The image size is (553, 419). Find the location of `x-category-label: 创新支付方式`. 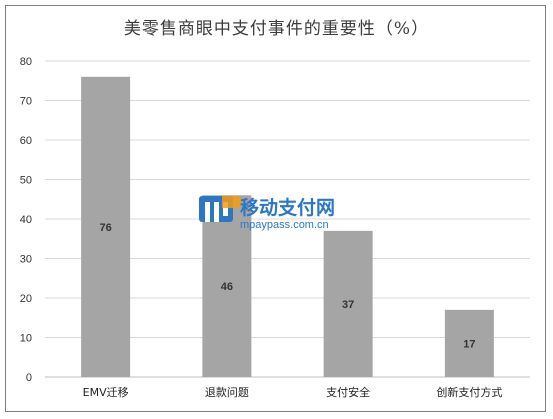

x-category-label: 创新支付方式 is located at coordinates (469, 392).